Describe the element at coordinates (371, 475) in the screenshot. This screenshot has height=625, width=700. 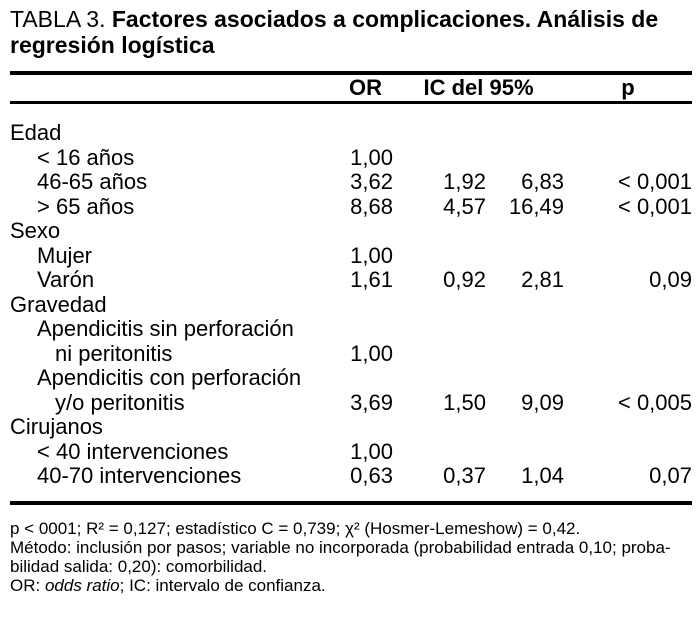
I see `or-value: 0,63` at that location.